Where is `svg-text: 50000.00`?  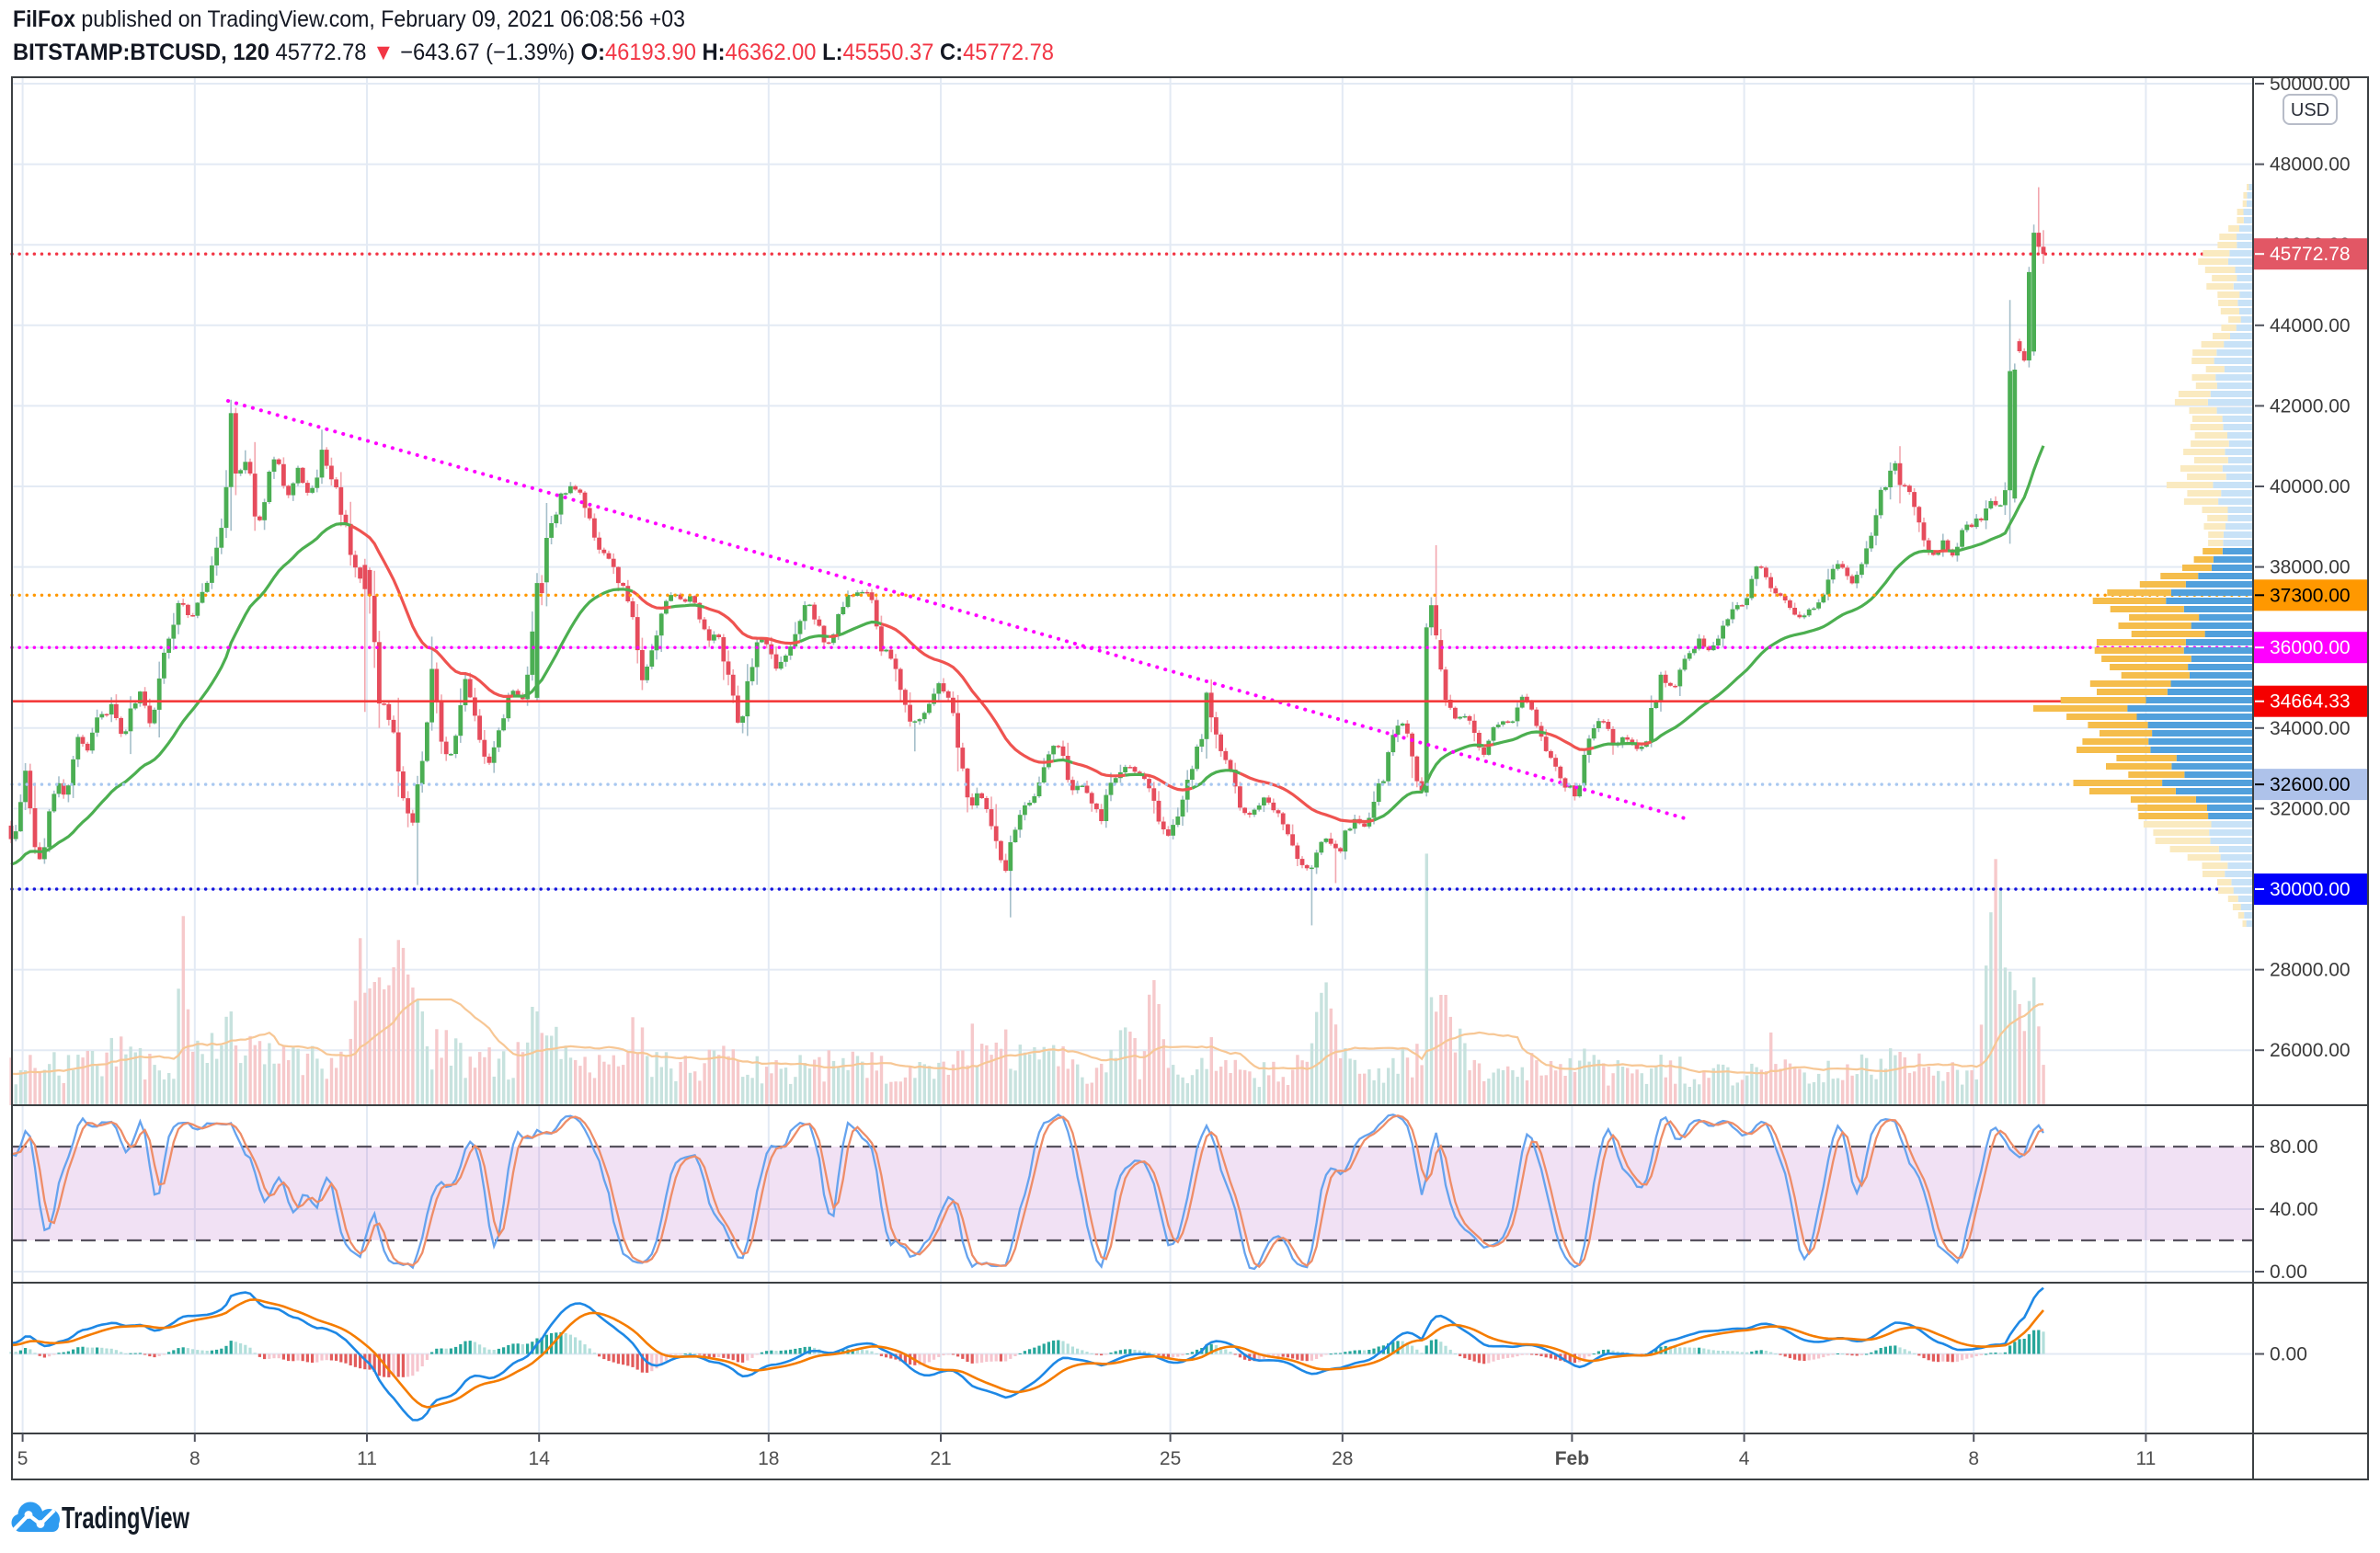 svg-text: 50000.00 is located at coordinates (2310, 84).